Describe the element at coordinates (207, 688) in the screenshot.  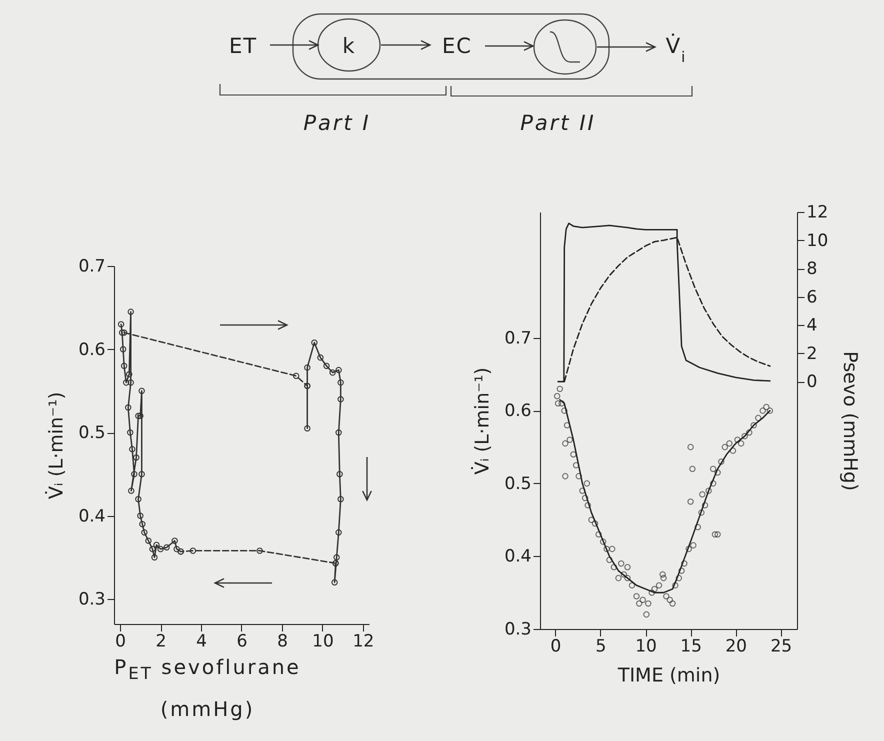
I see `x-axis-title: P$_{ET}$ sevoflurane (mmHg)` at that location.